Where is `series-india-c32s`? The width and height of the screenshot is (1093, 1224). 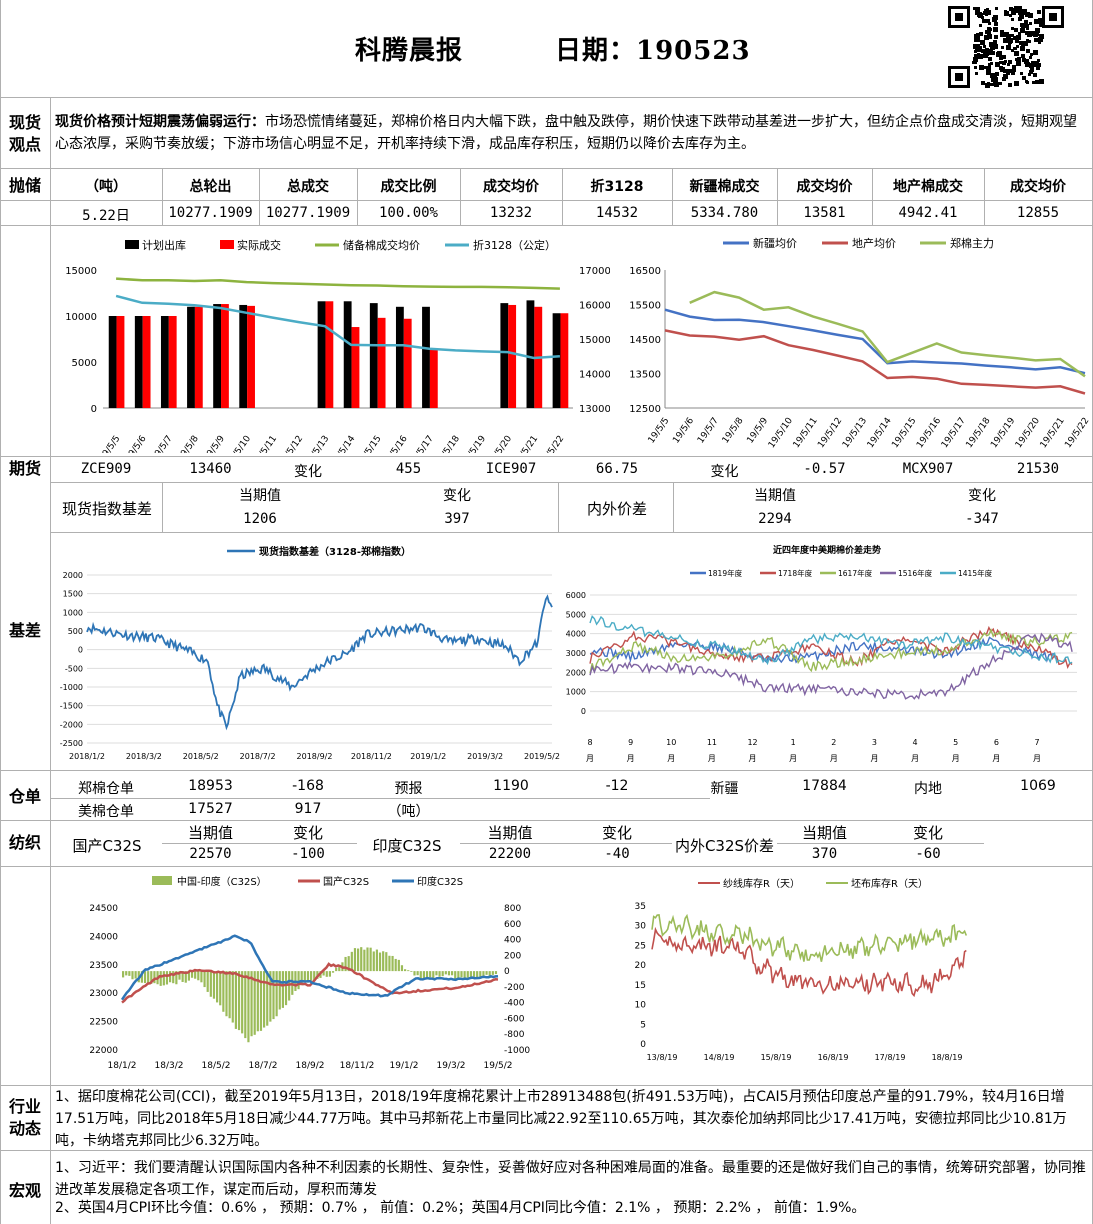
series-india-c32s is located at coordinates (309, 967).